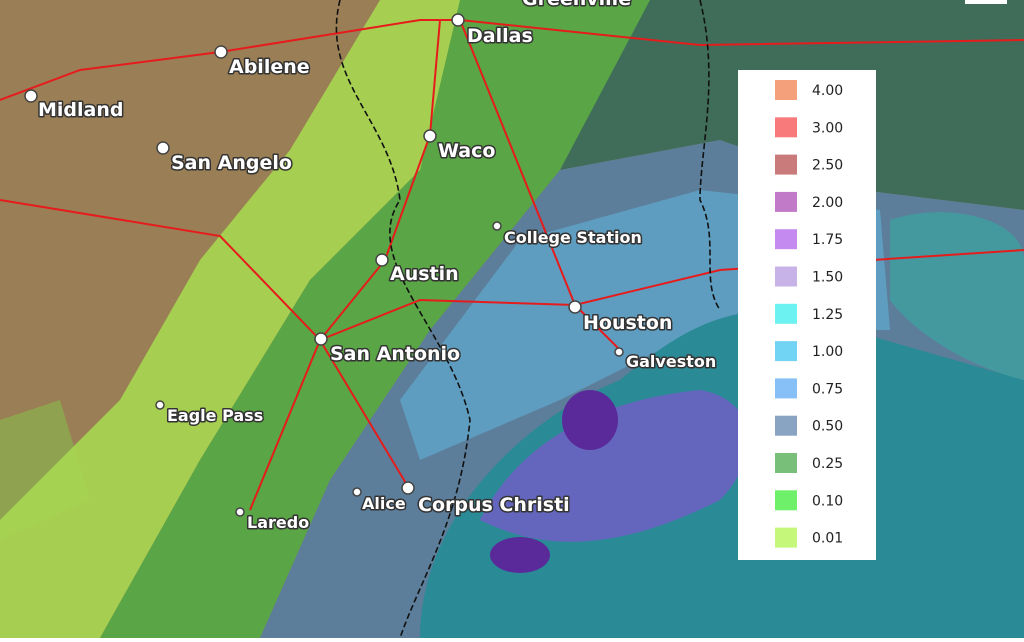  I want to click on city-label: San Angelo, so click(231, 163).